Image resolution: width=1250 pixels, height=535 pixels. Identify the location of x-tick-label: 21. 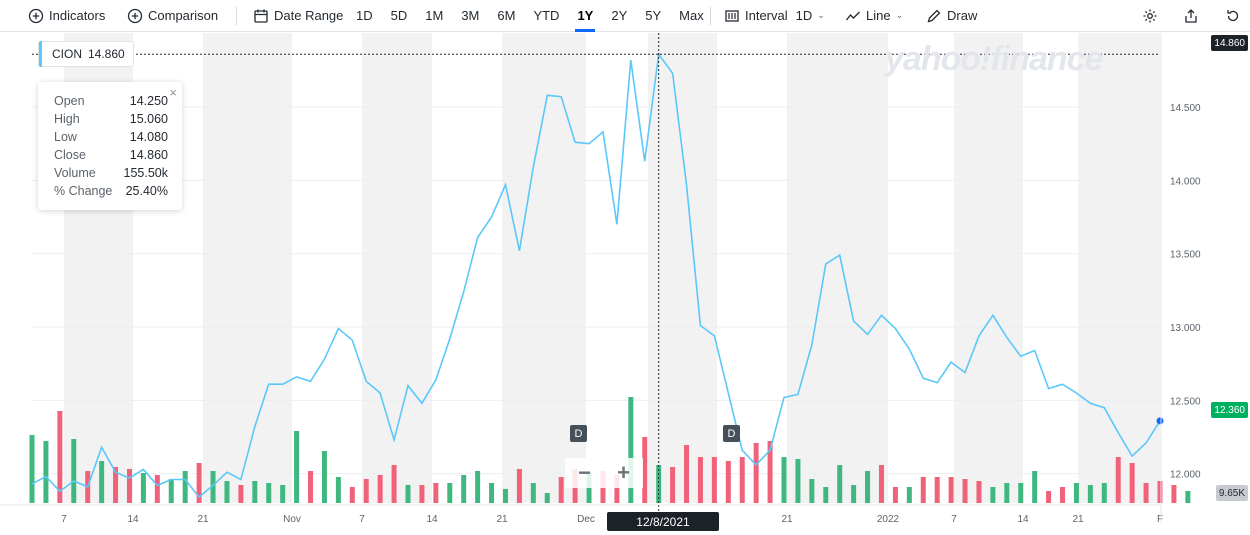
(1078, 519).